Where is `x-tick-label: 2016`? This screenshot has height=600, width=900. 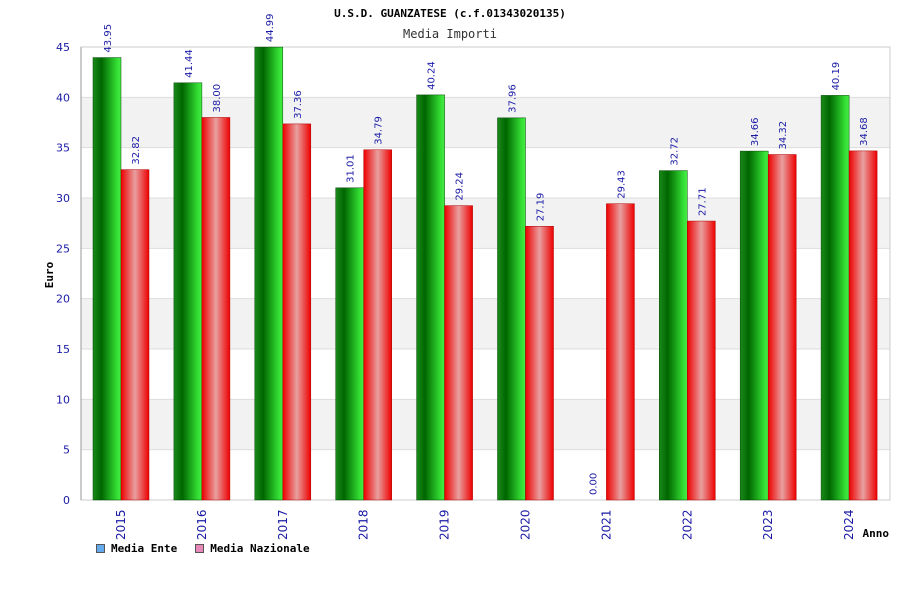 x-tick-label: 2016 is located at coordinates (202, 524).